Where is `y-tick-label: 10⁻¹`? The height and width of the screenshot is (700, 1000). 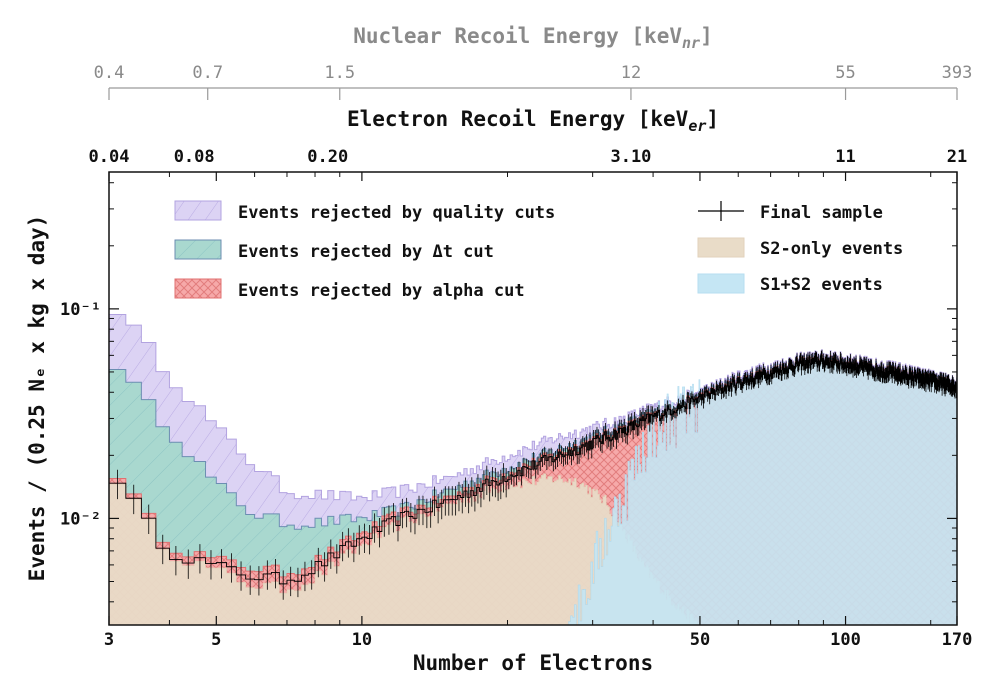 y-tick-label: 10⁻¹ is located at coordinates (80, 310).